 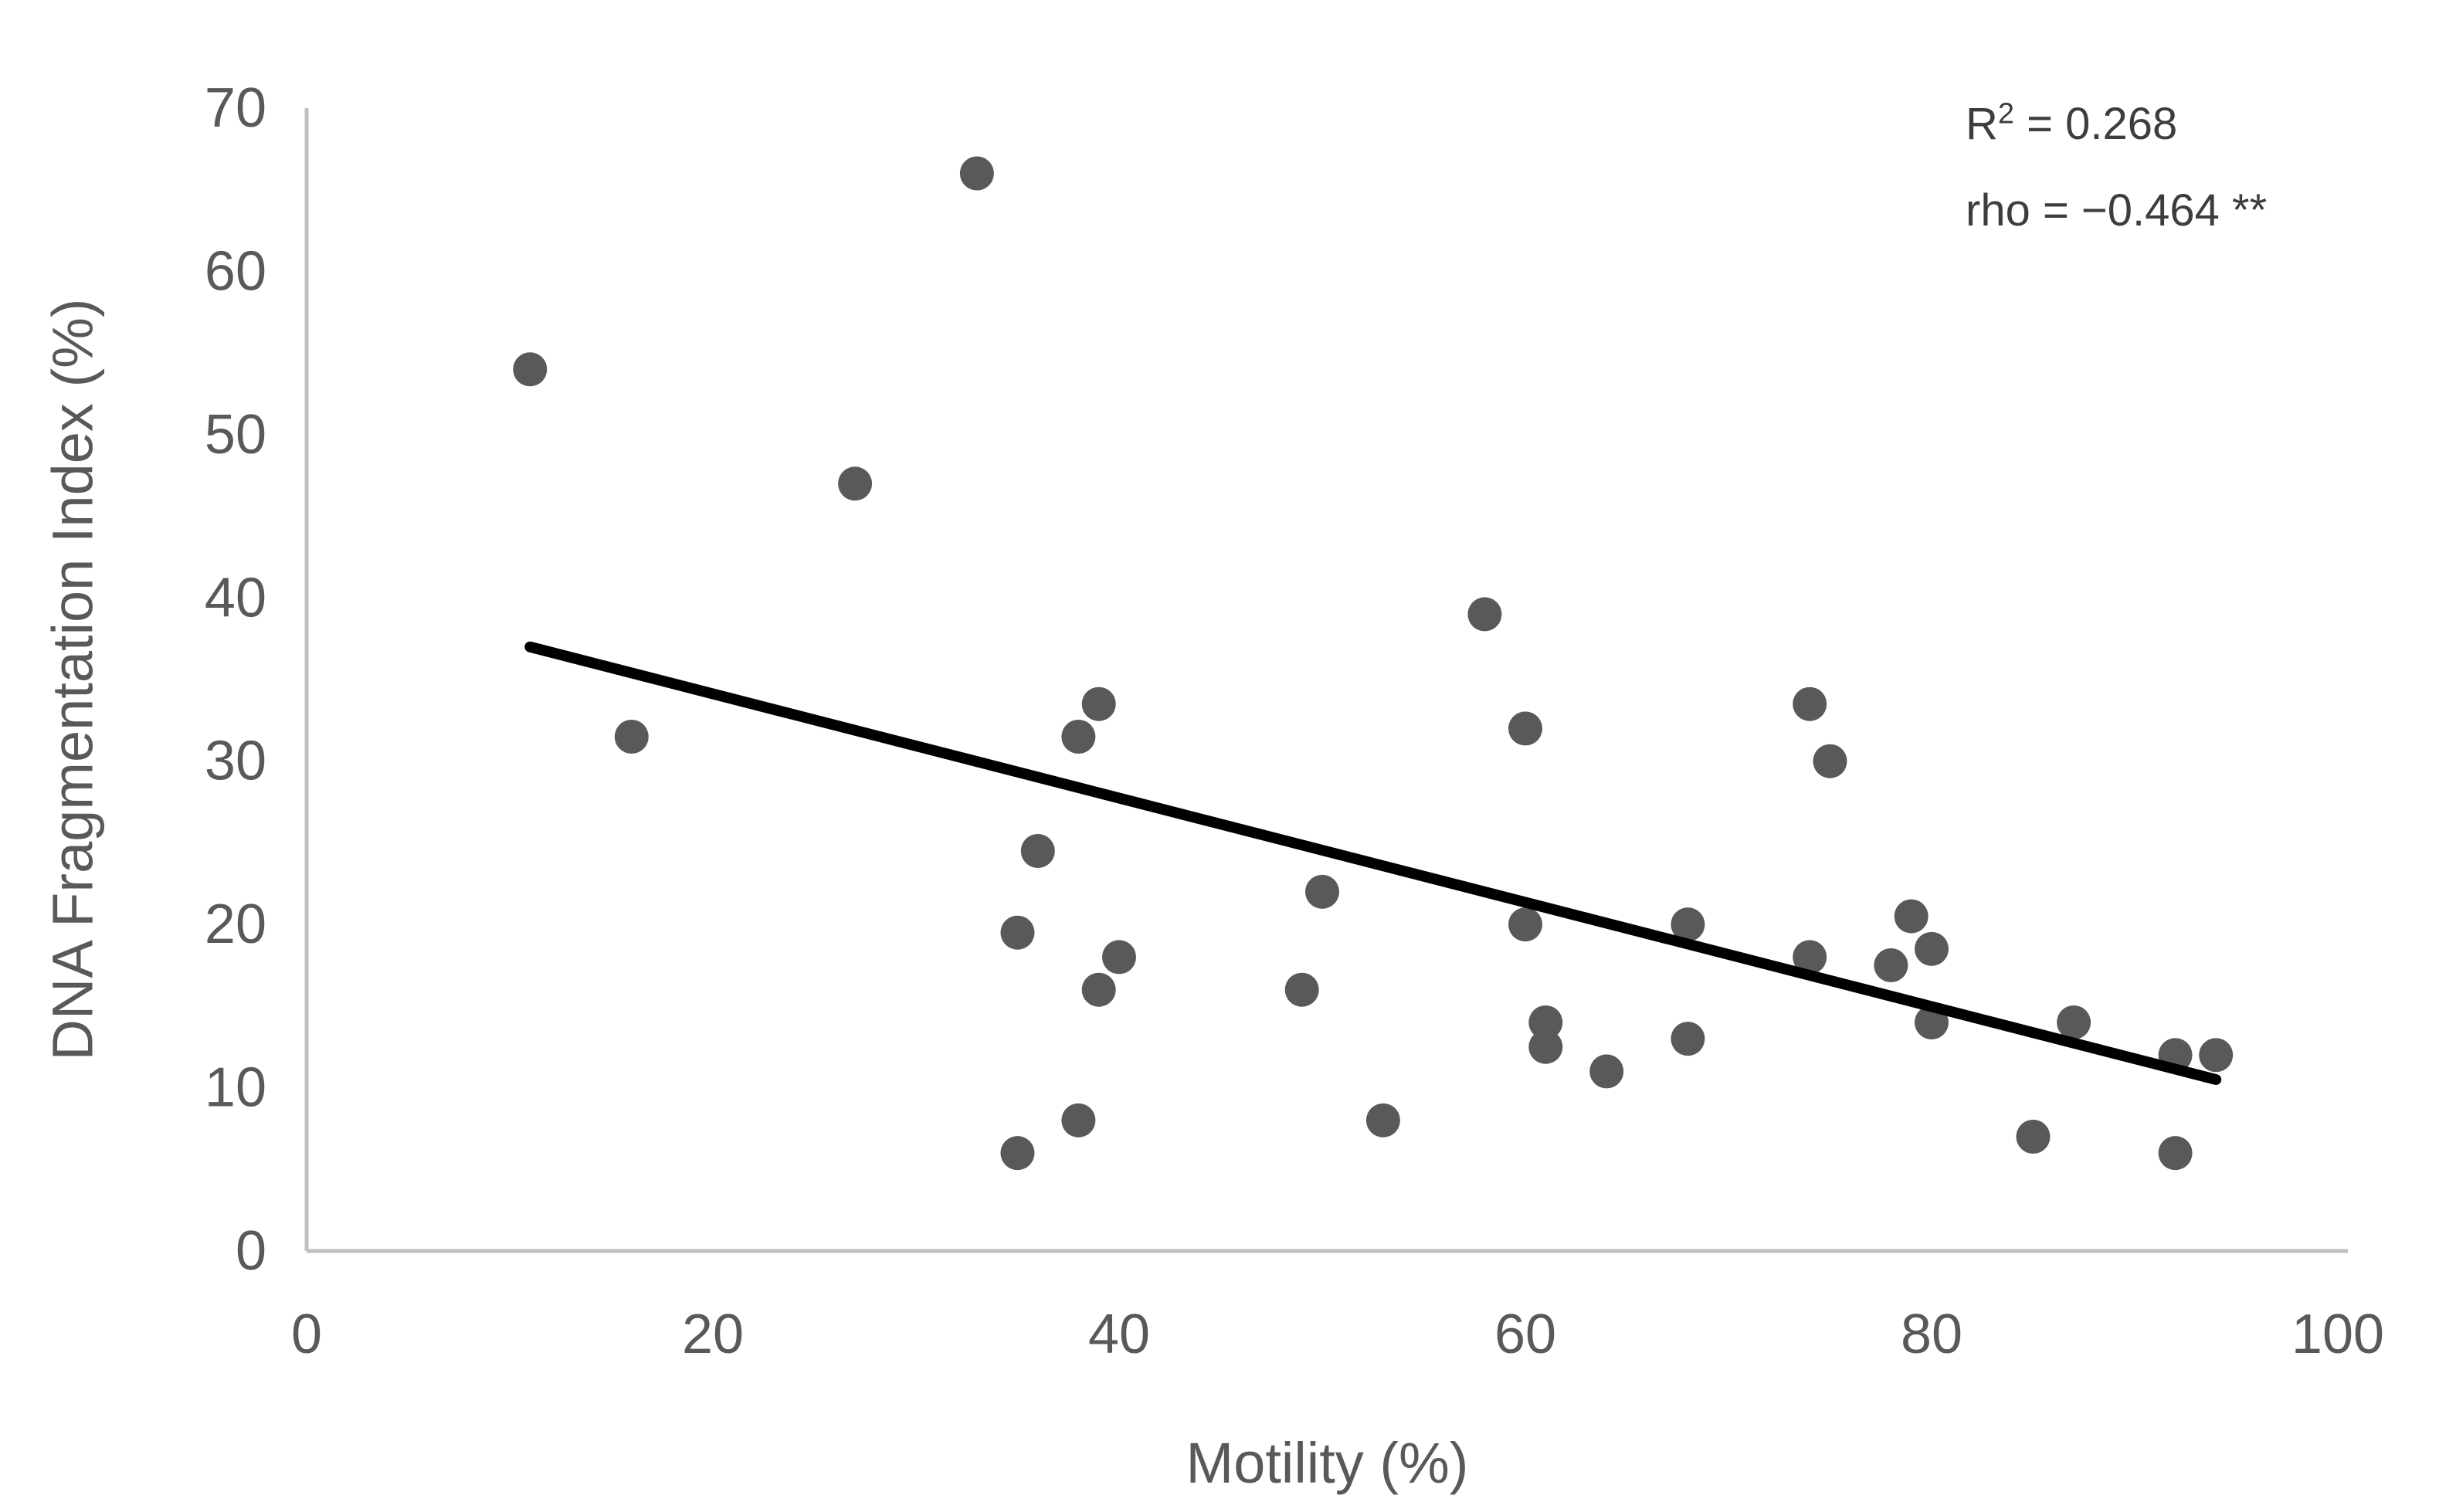 I want to click on stats-annotation: R2 = 0.268 rho = −0.464 **, so click(x=2116, y=167).